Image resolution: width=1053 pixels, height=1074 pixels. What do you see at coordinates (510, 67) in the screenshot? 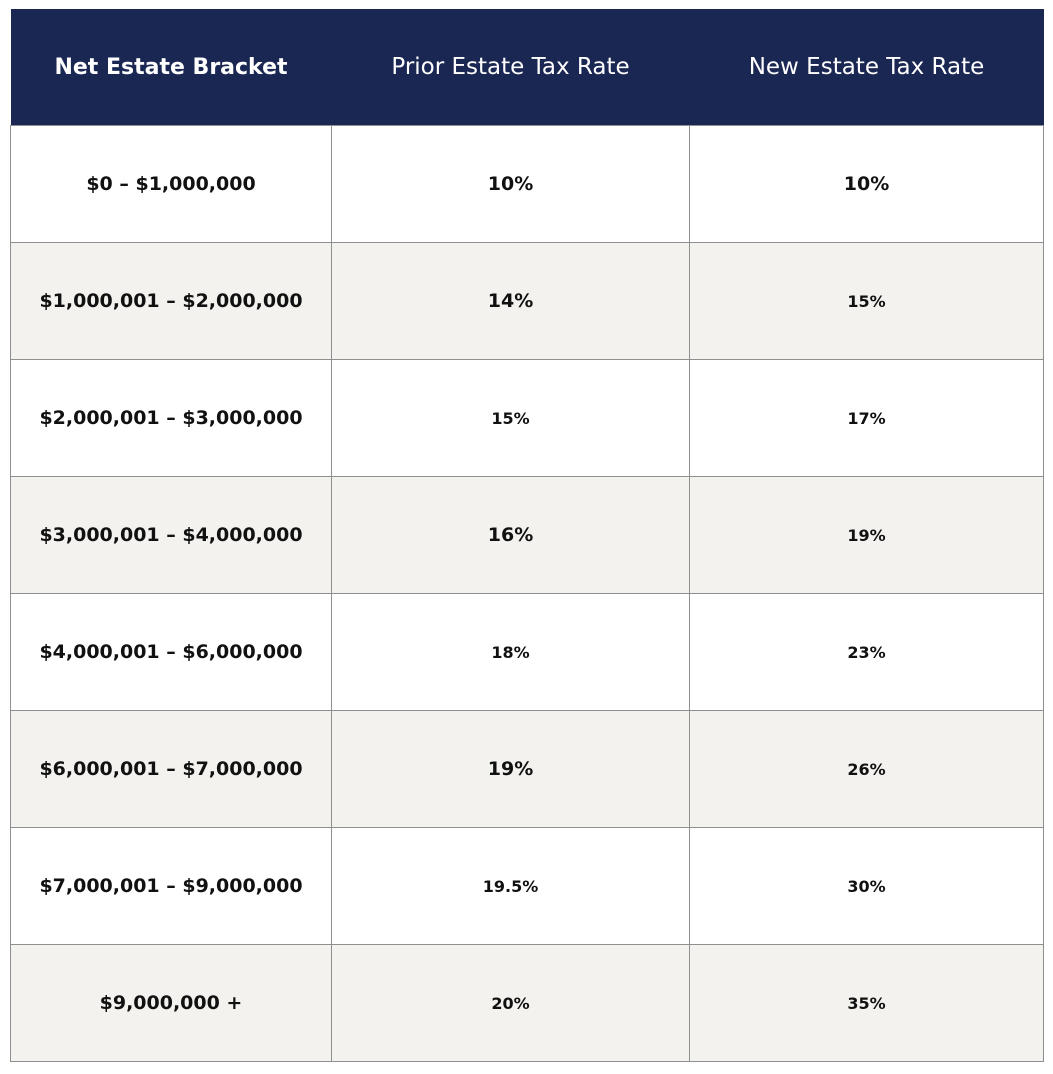
I see `header-prior-rate: Prior Estate Tax Rate` at bounding box center [510, 67].